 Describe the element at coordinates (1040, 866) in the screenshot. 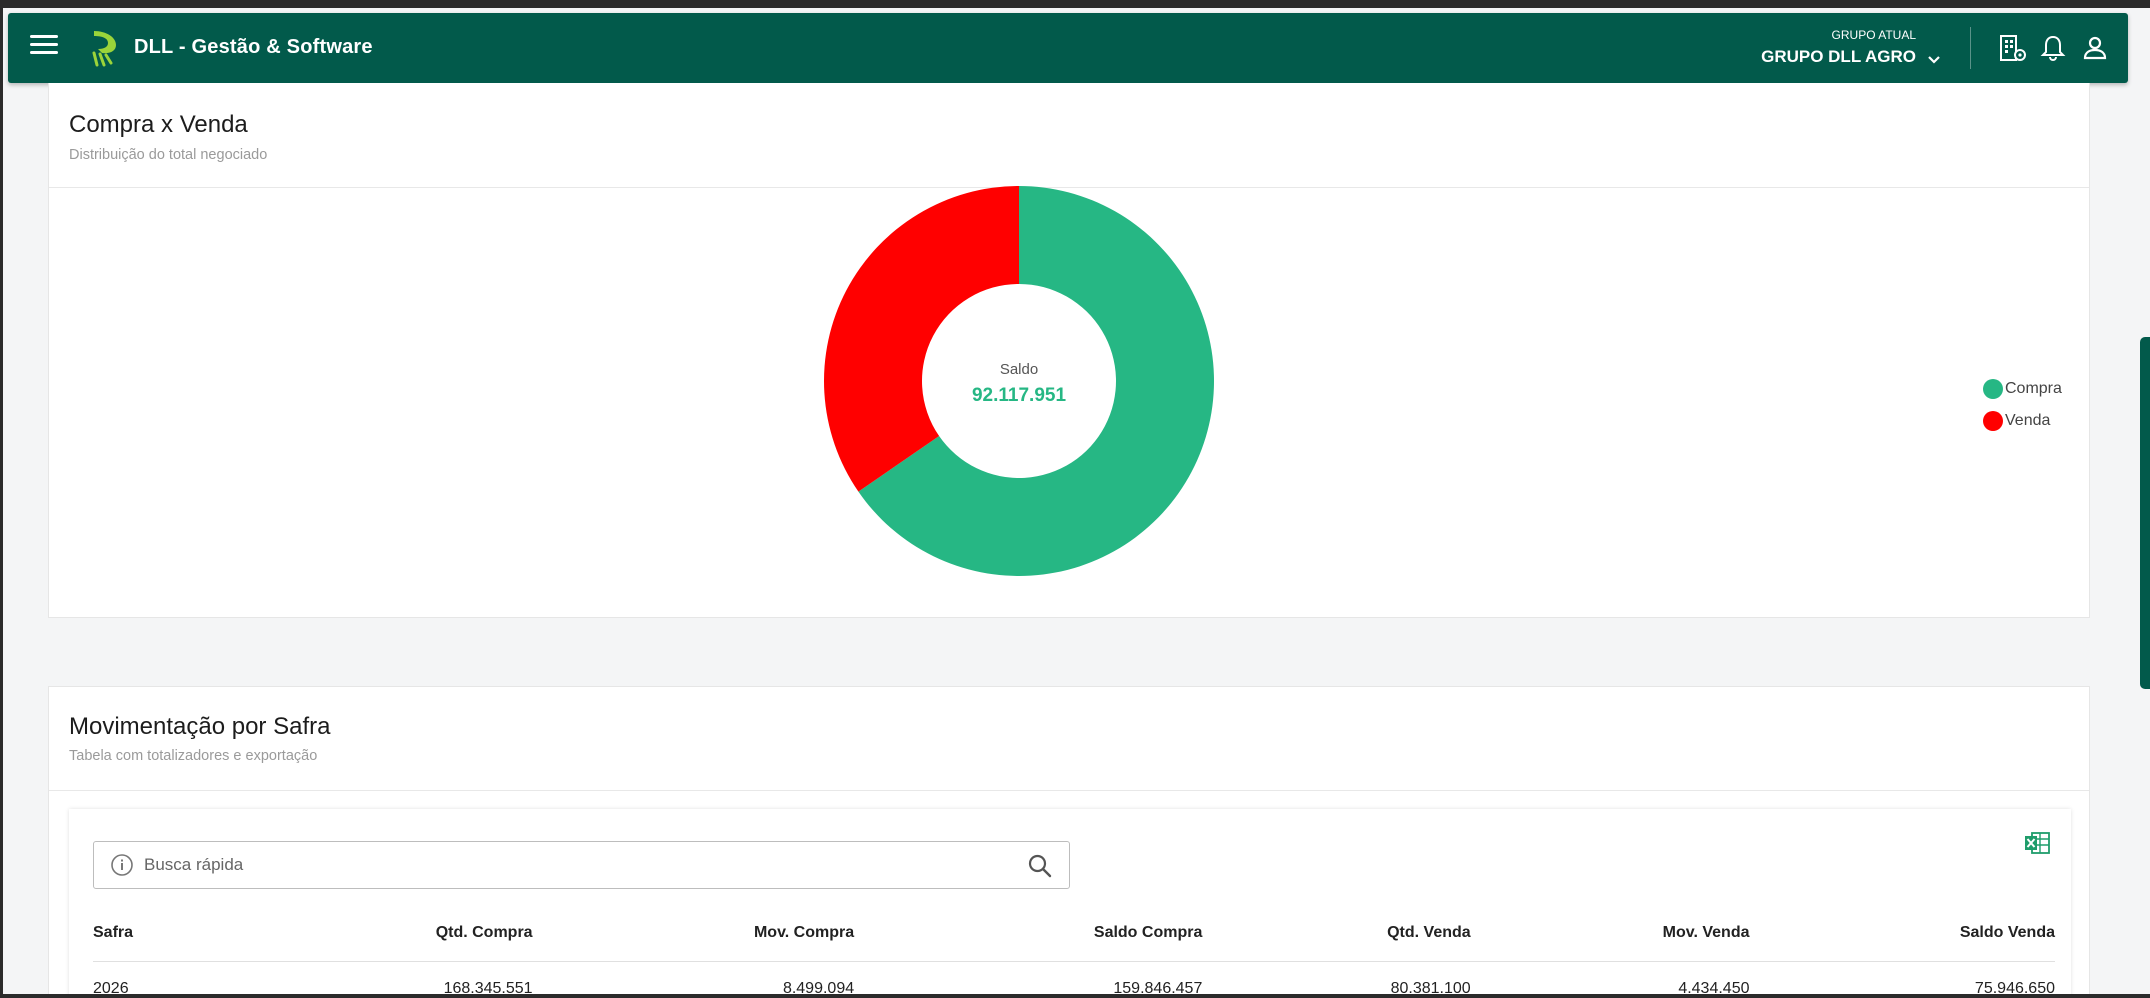

I see `search-icon` at that location.